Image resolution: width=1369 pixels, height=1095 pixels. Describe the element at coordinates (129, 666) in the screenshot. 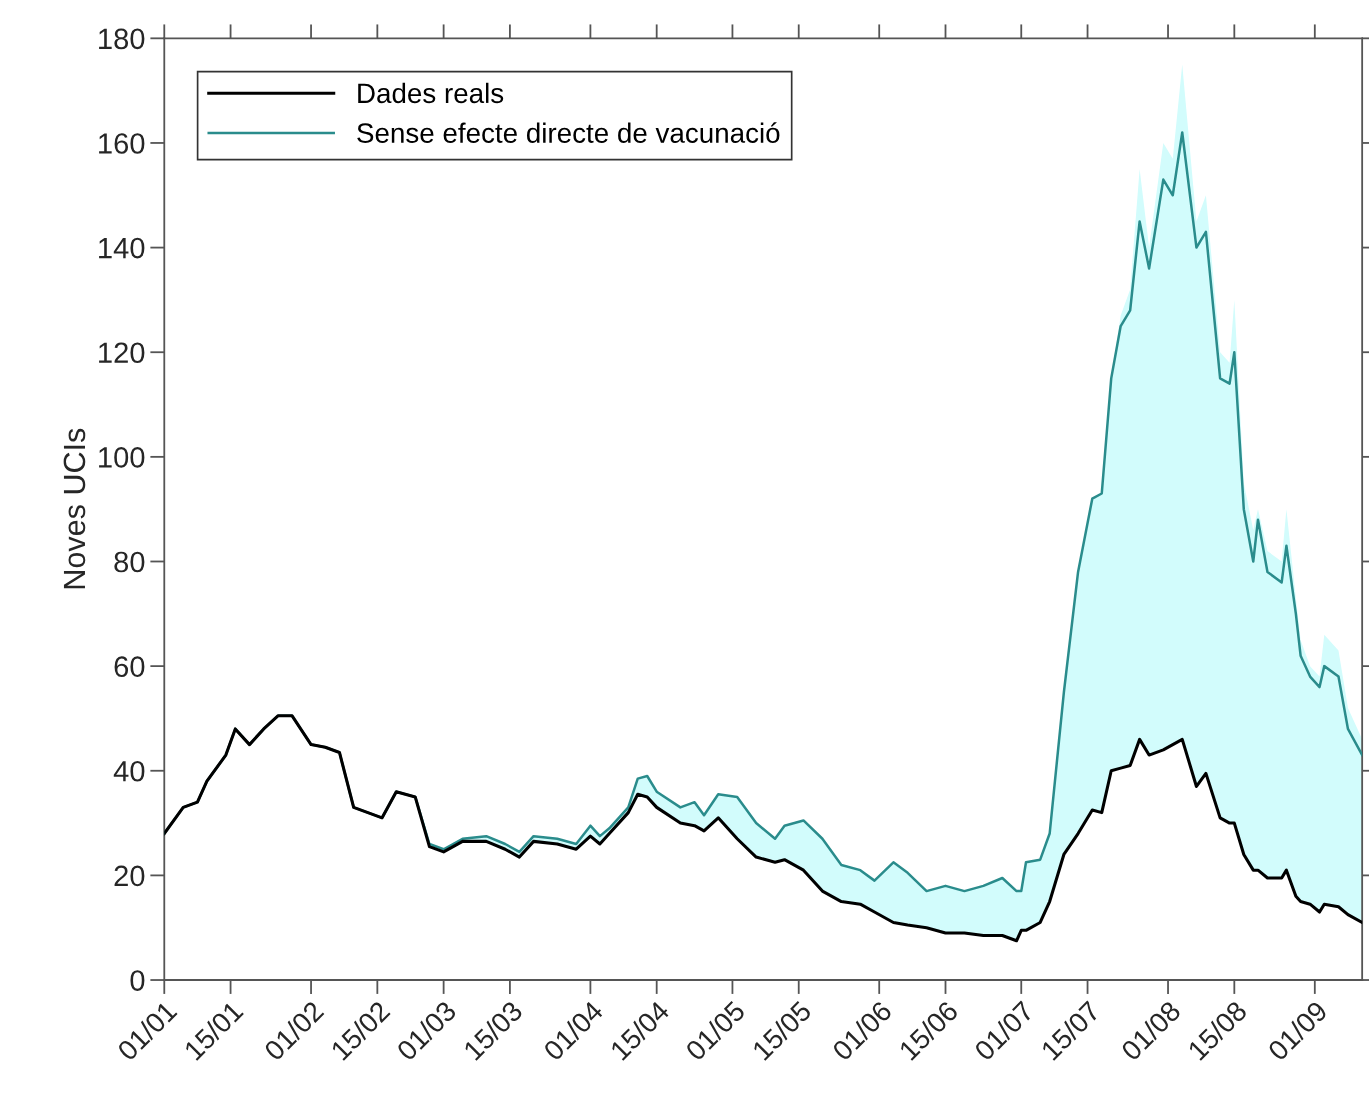

I see `y-tick-label: 60` at that location.